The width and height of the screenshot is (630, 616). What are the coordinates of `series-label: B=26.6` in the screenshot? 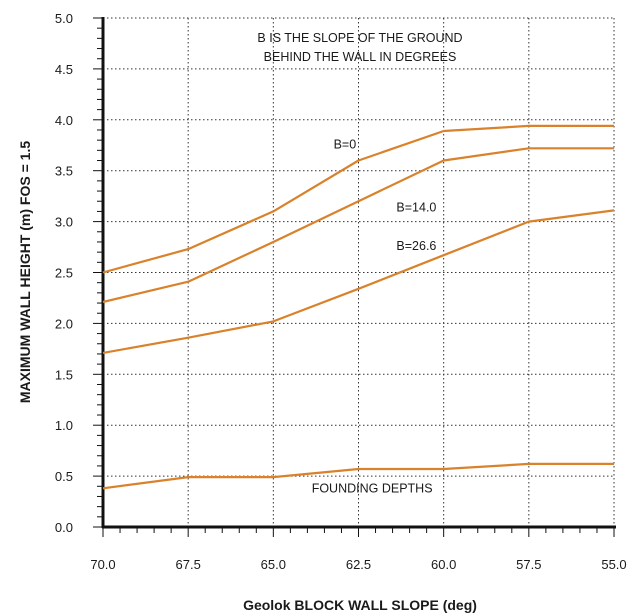 It's located at (416, 246).